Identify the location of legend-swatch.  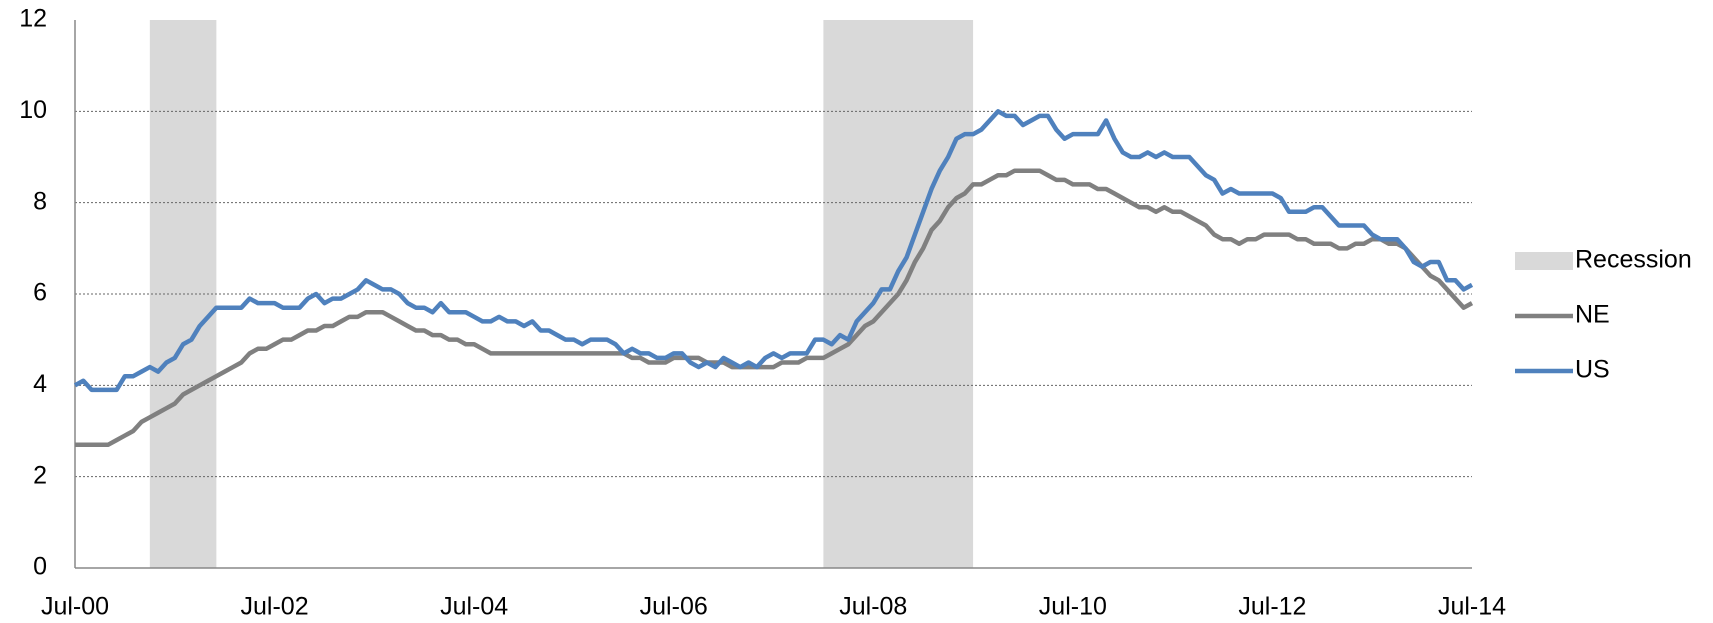
(1544, 261).